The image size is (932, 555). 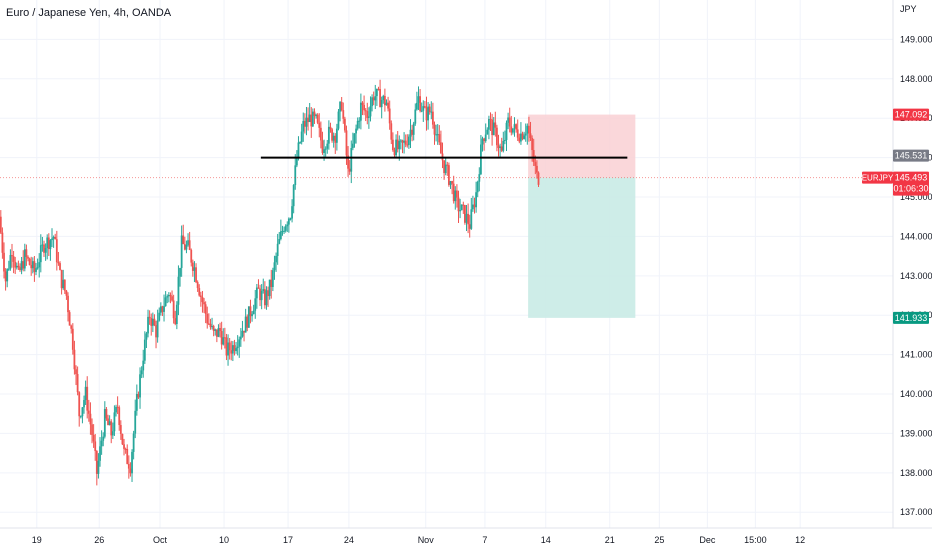 I want to click on time-tick-label: Oct, so click(x=160, y=540).